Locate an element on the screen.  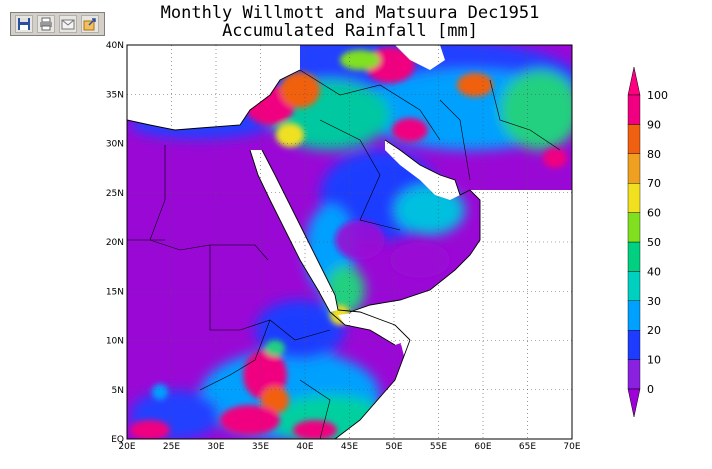
map-subtitle: Accumulated Rainfall [mm] is located at coordinates (350, 31).